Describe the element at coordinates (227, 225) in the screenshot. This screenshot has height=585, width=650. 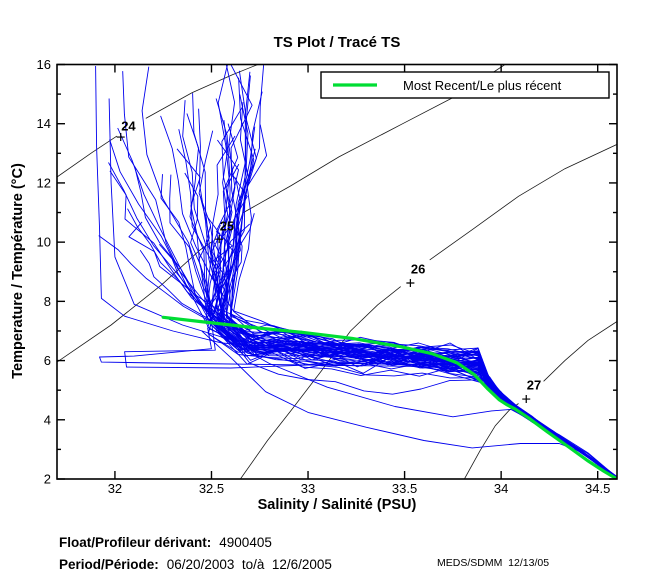
I see `isopycnal-label-25: 25` at that location.